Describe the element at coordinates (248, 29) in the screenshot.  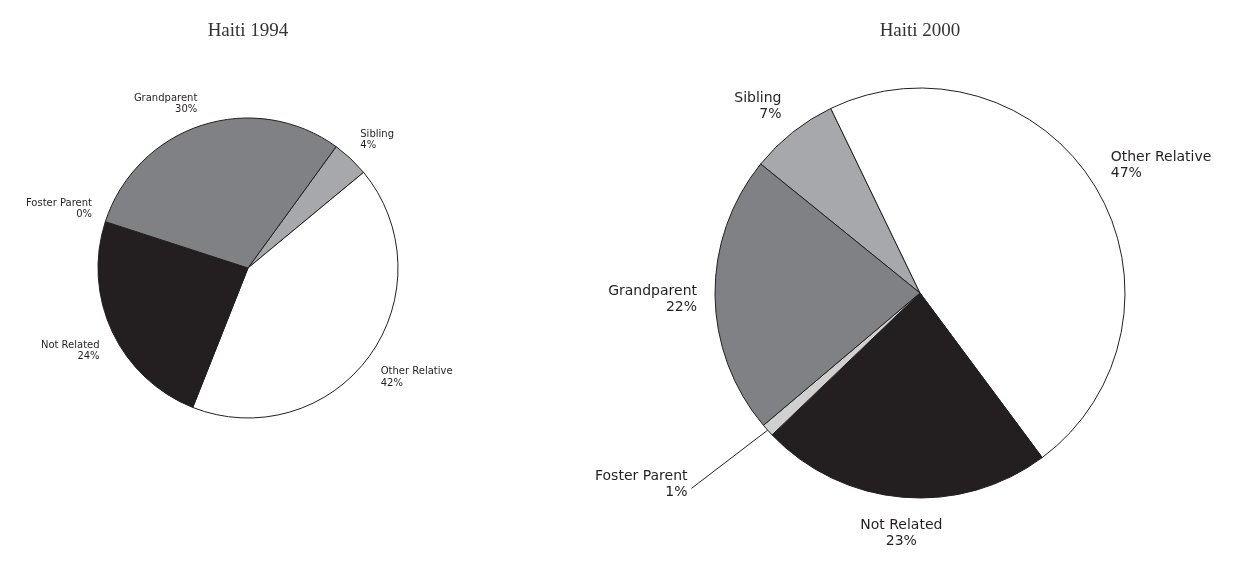
I see `chart-title: Haiti 1994` at that location.